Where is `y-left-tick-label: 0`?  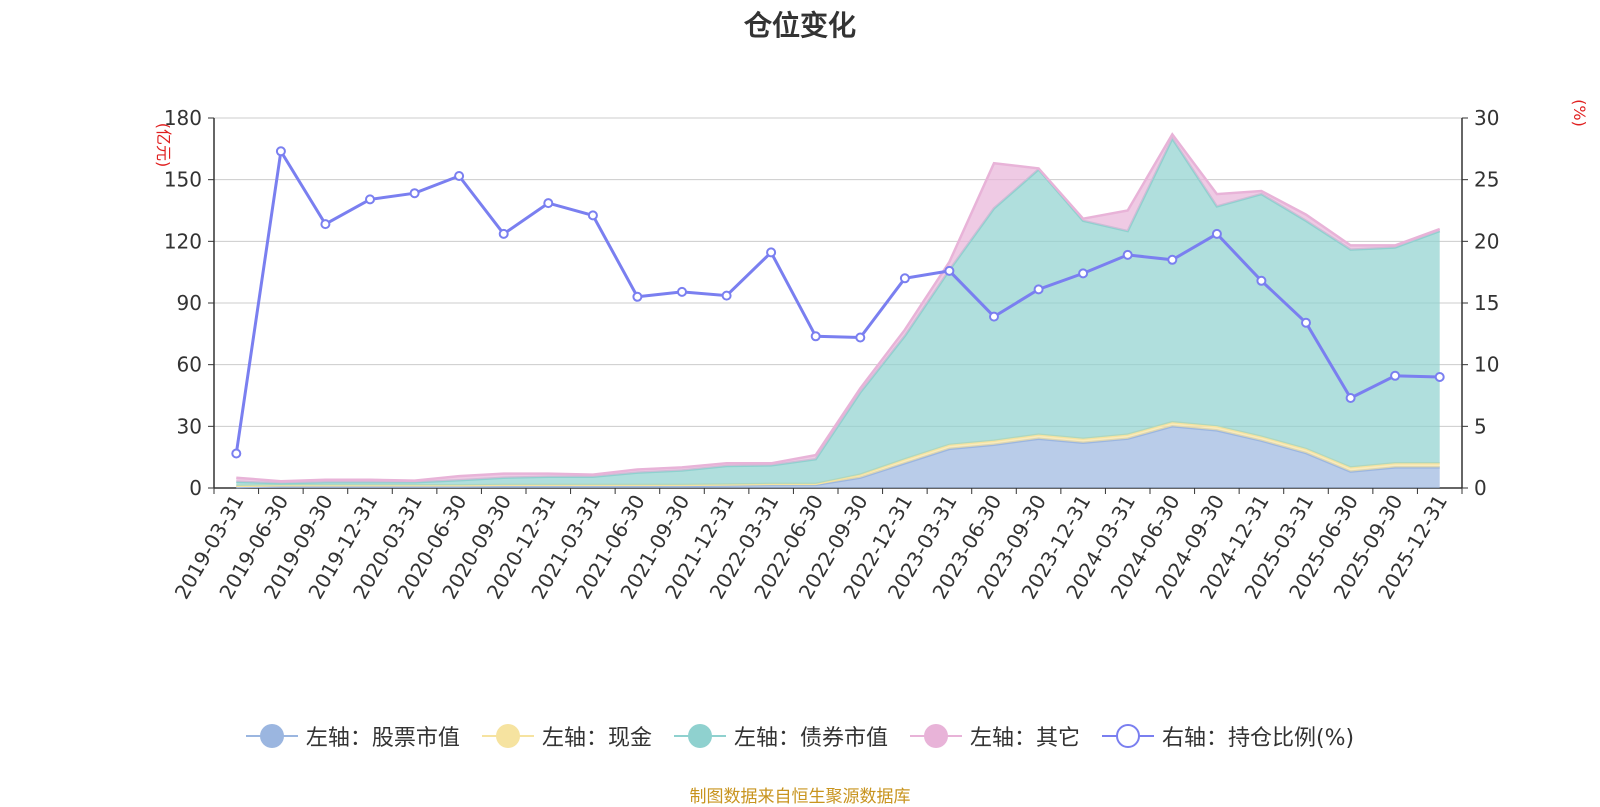 y-left-tick-label: 0 is located at coordinates (195, 488).